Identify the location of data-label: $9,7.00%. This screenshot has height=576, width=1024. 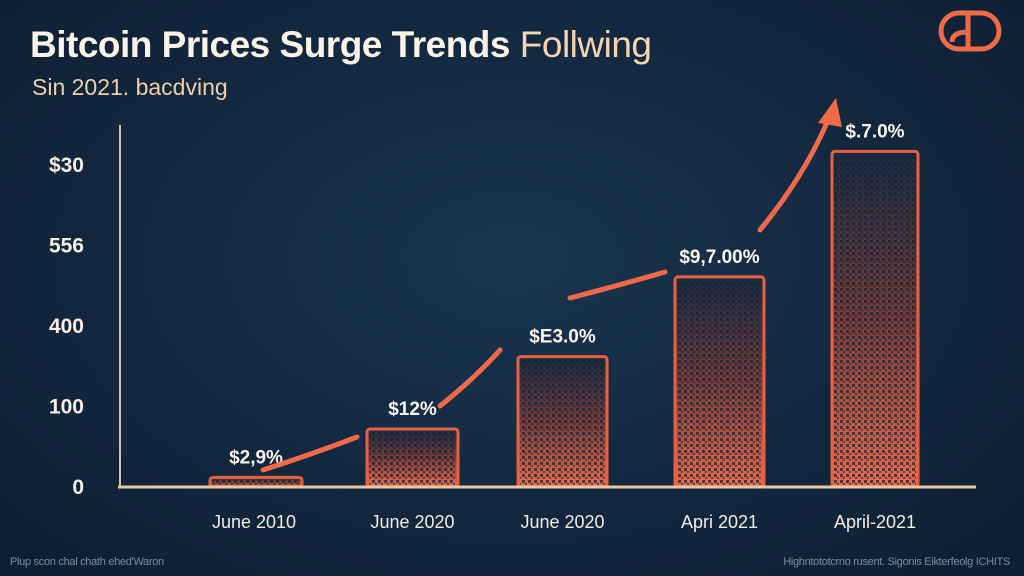
(719, 257).